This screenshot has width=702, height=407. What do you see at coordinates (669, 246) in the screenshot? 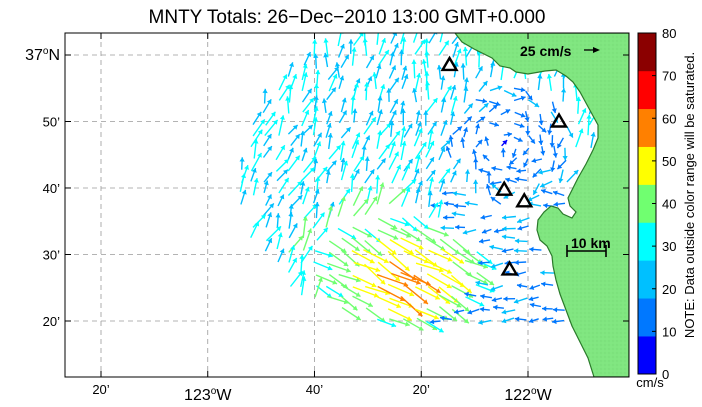
I see `colorbar-tick-label: 30` at bounding box center [669, 246].